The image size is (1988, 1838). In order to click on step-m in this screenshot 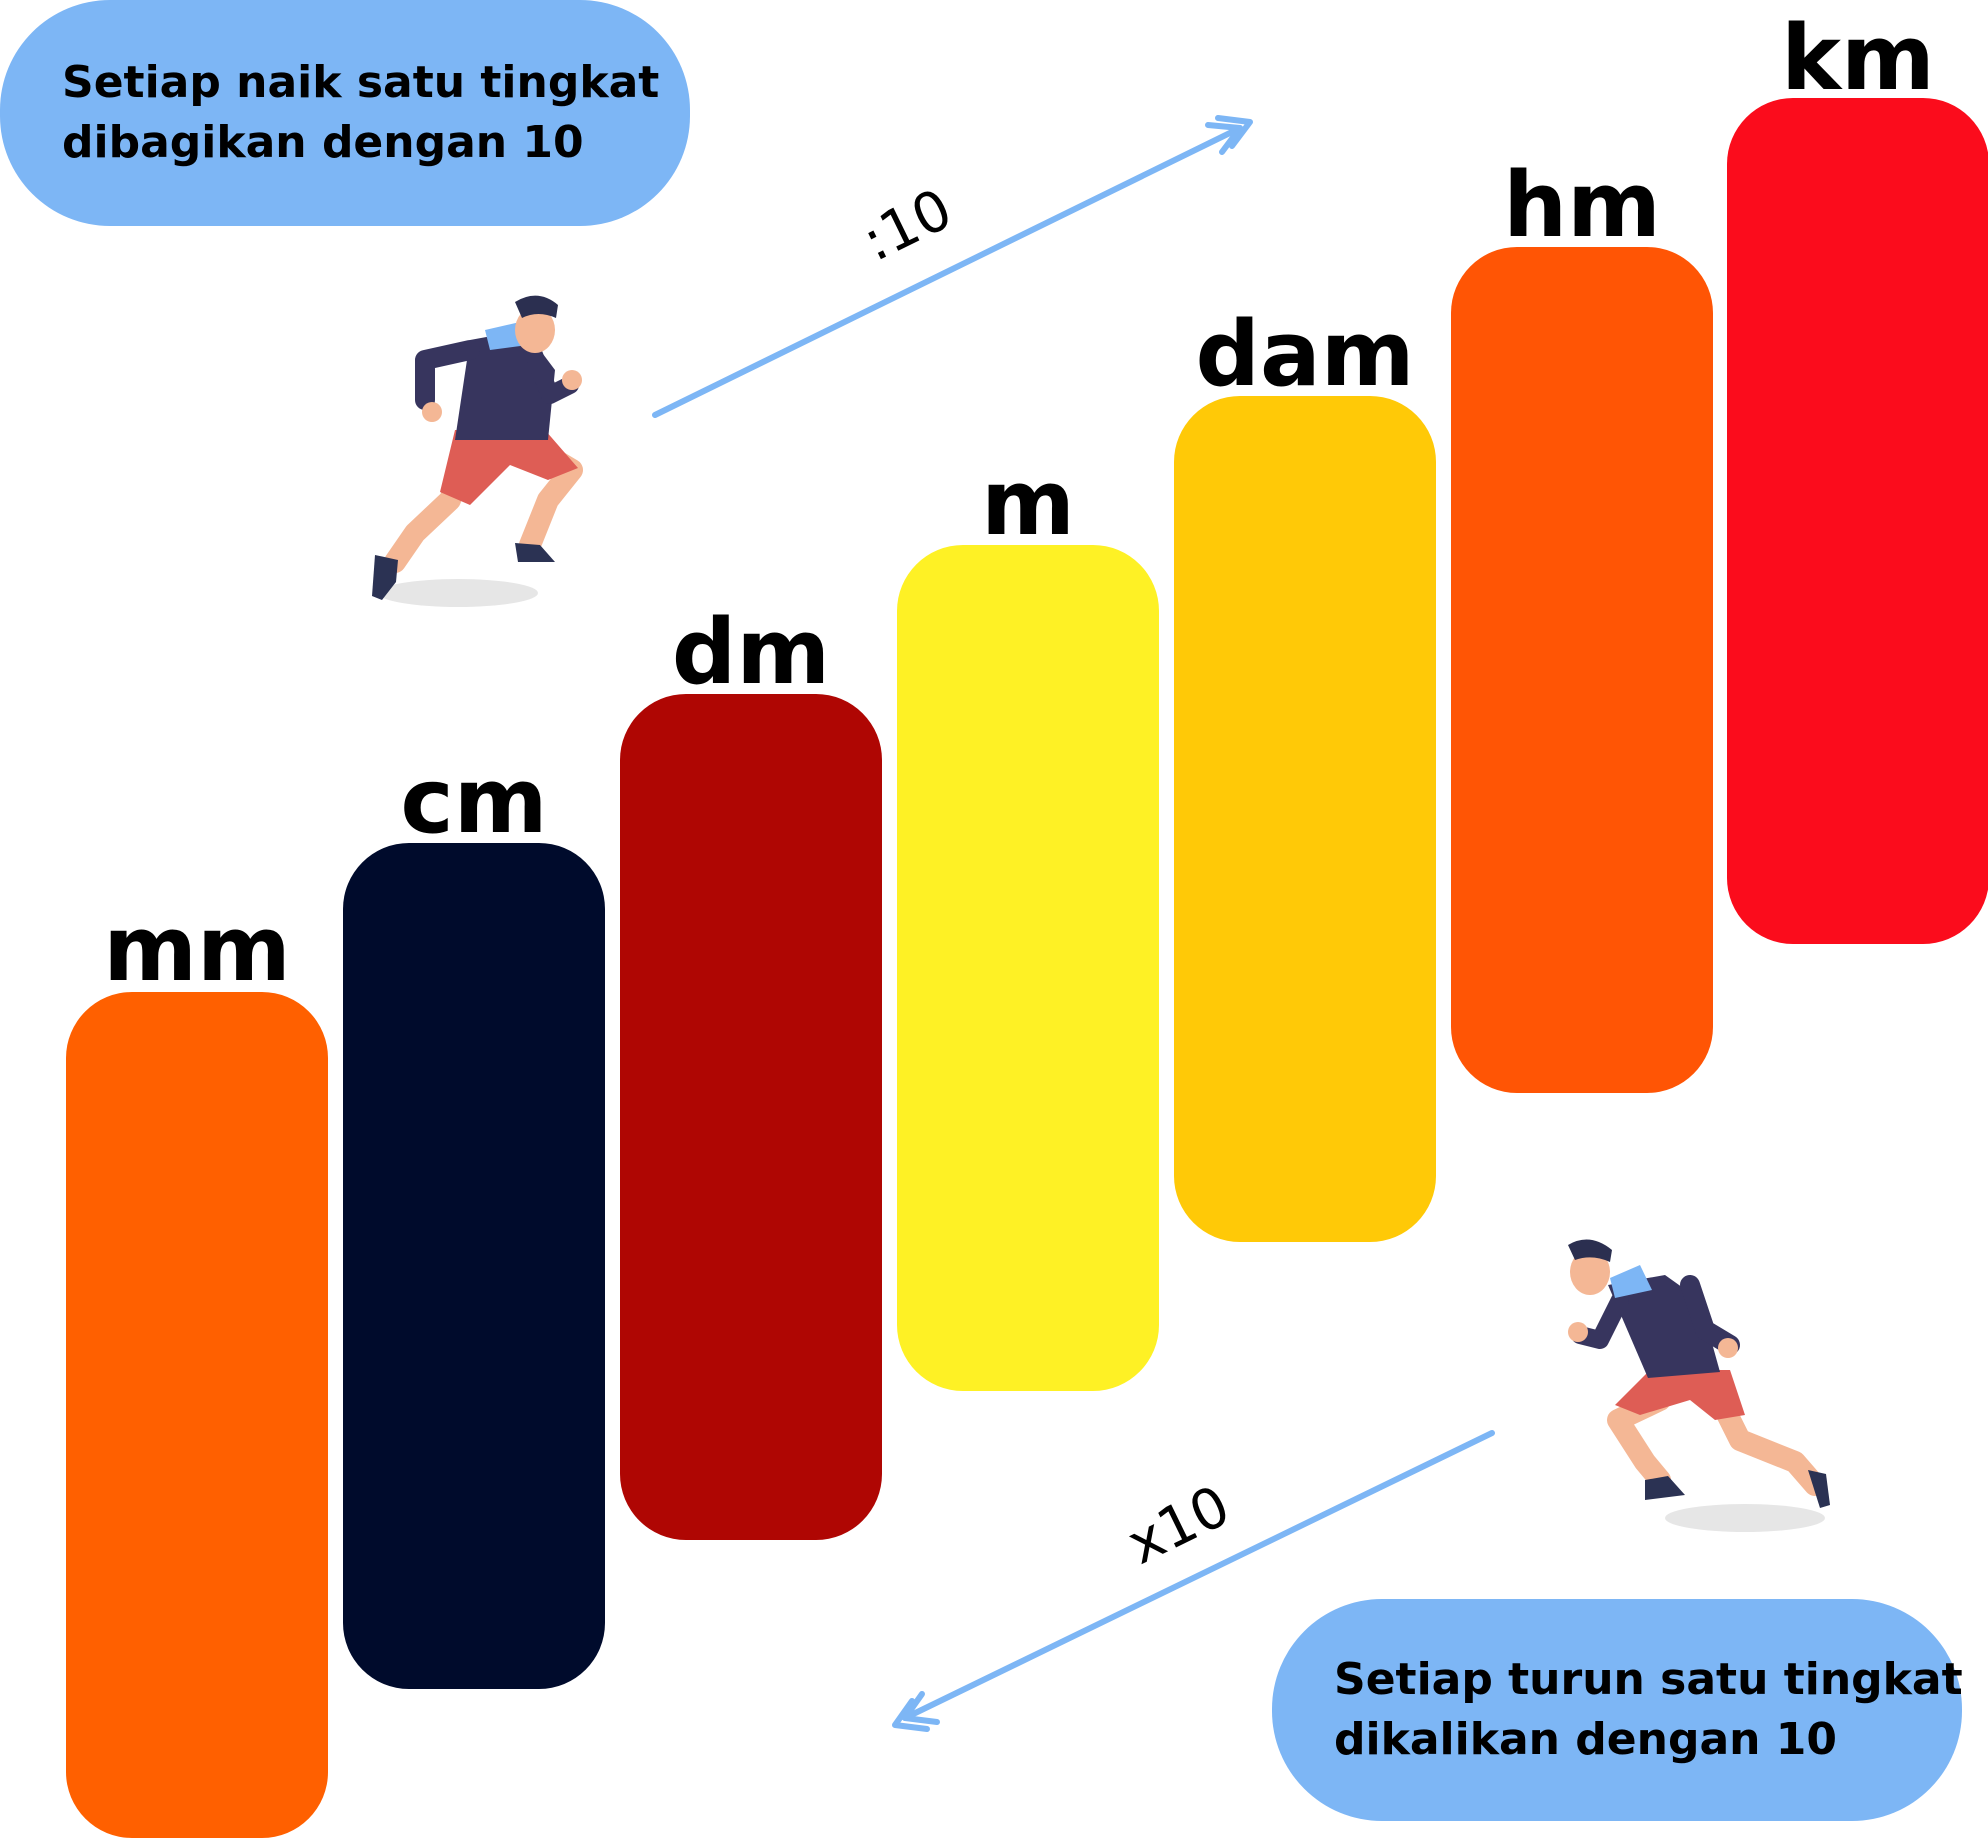, I will do `click(1028, 968)`.